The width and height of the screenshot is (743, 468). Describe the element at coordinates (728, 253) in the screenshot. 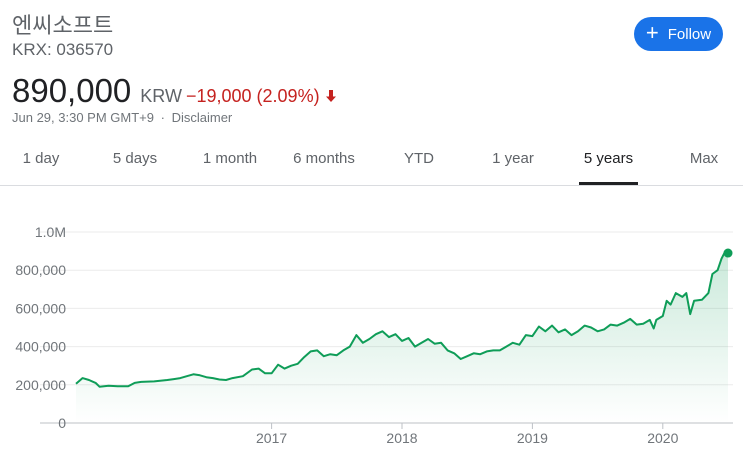

I see `latest-price-point` at that location.